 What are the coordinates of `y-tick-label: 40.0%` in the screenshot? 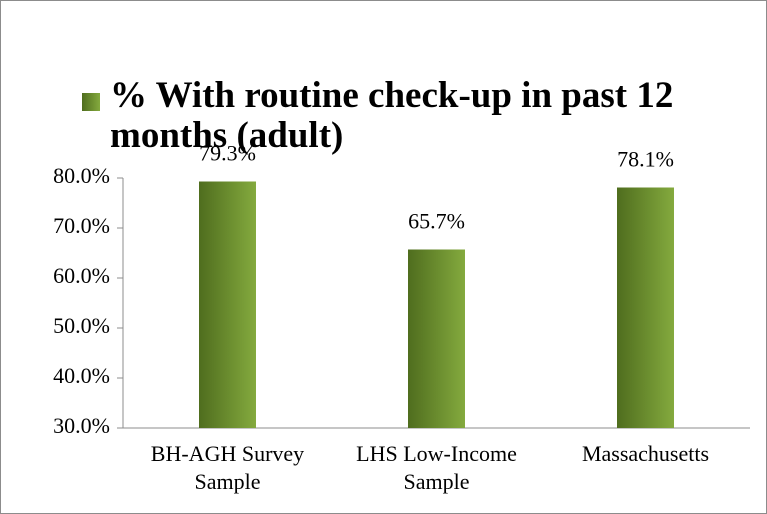 It's located at (81, 375).